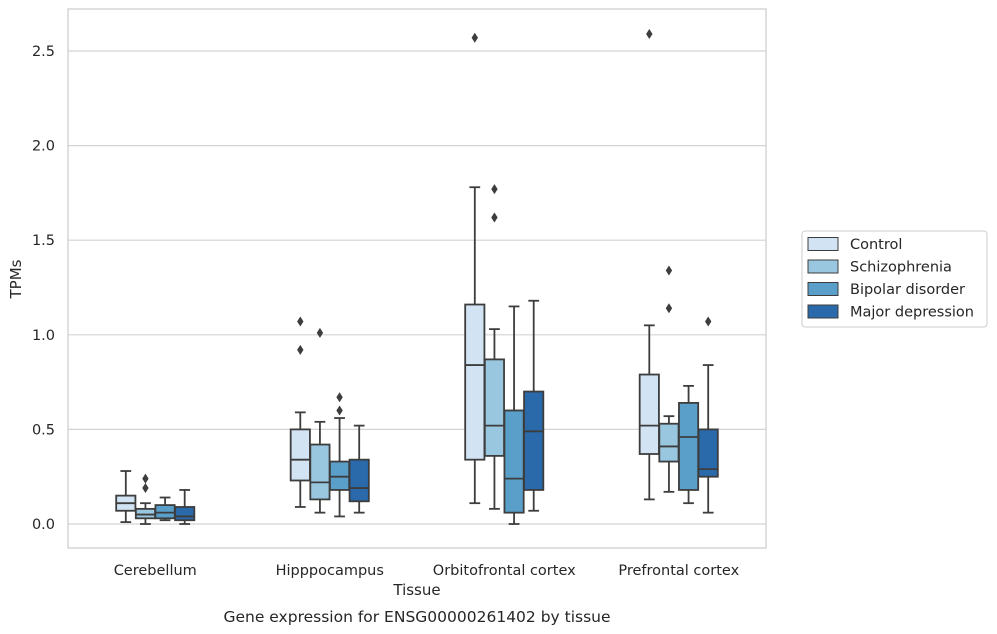 The width and height of the screenshot is (997, 634). Describe the element at coordinates (43, 336) in the screenshot. I see `y-tick-label: 1.0` at that location.